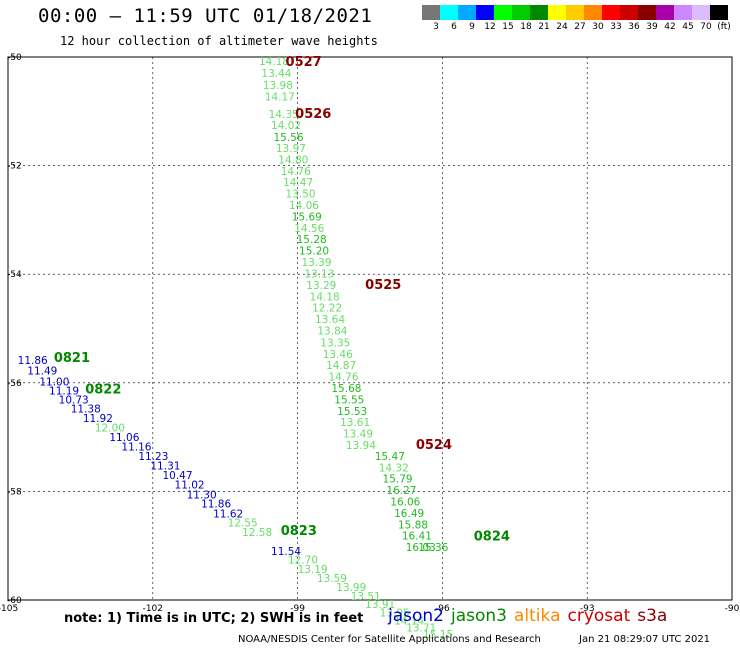 The width and height of the screenshot is (740, 650). I want to click on wave-height-label: 15.20, so click(314, 252).